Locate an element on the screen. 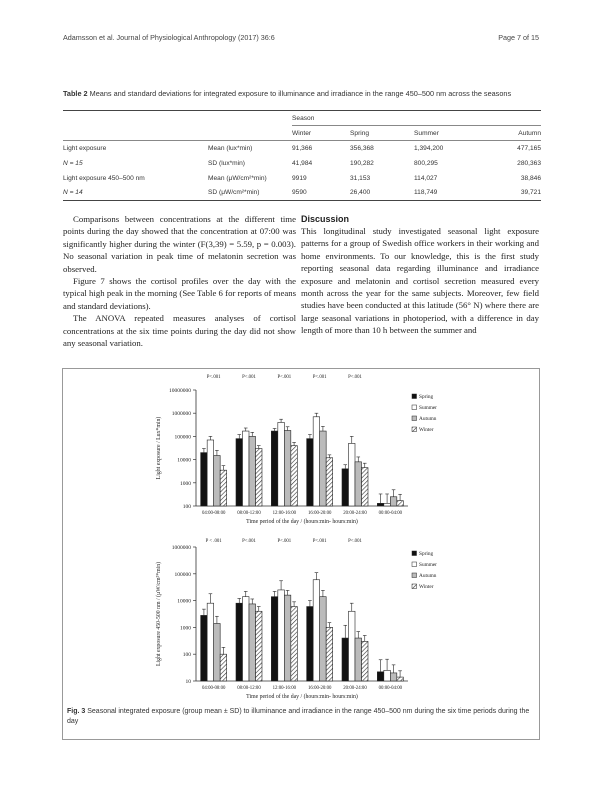 The height and width of the screenshot is (791, 596). cell: 800,295 is located at coordinates (426, 163).